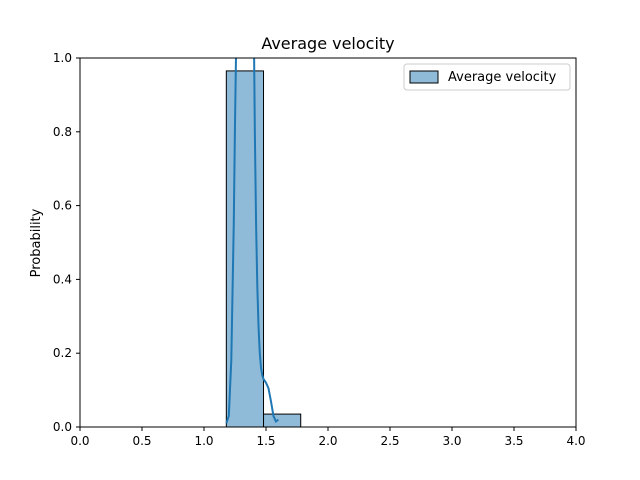 This screenshot has width=640, height=480. I want to click on kde-curve, so click(252, 241).